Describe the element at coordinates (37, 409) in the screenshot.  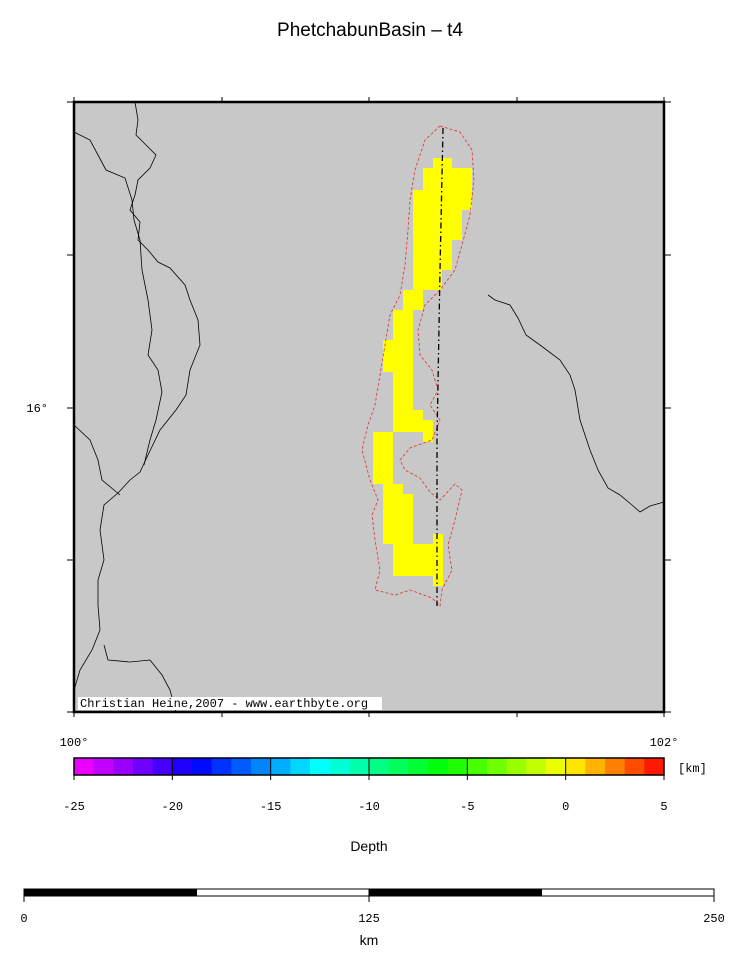
I see `lat-label: 16°` at that location.